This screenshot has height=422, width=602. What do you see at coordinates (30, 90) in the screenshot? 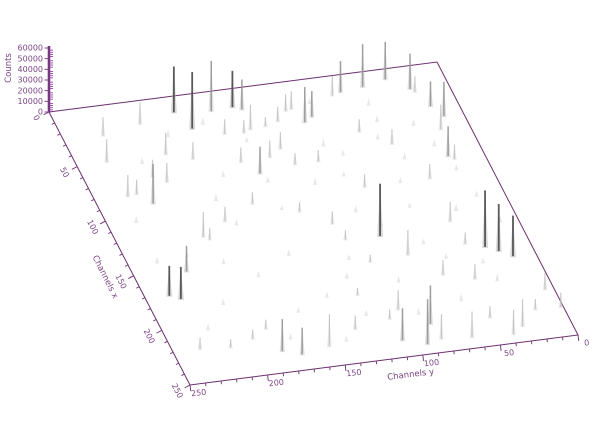
I see `counts-tick-label: 20000` at bounding box center [30, 90].